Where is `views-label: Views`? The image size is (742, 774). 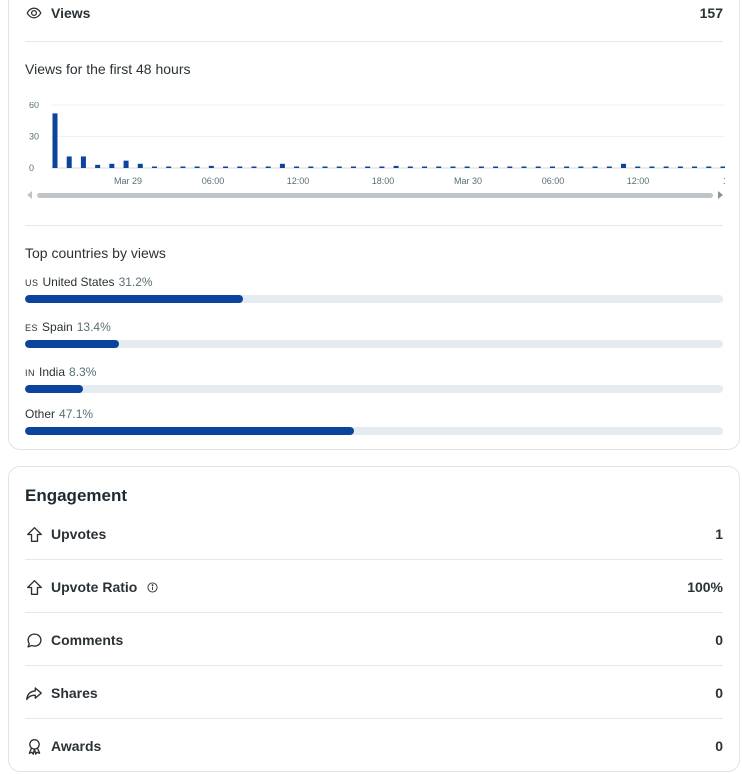
views-label: Views is located at coordinates (71, 13).